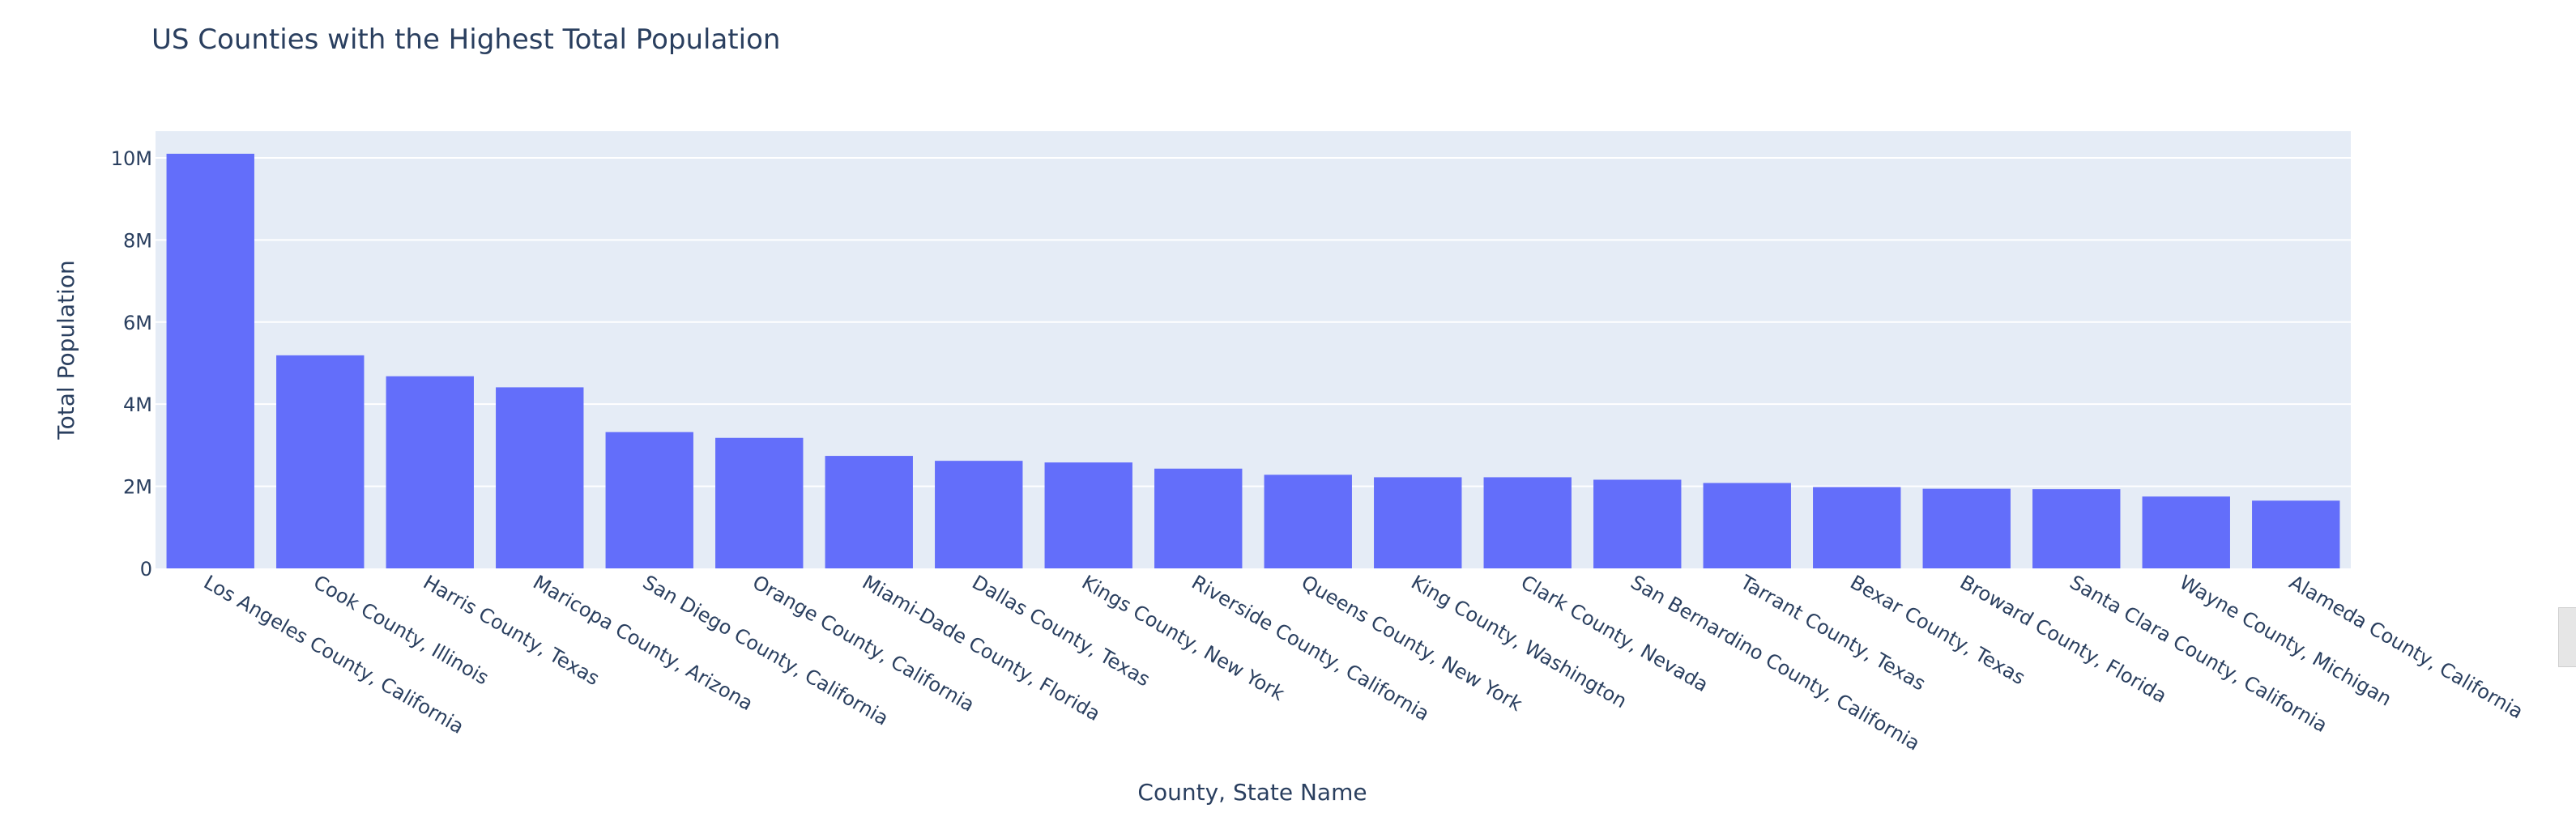 Image resolution: width=2576 pixels, height=821 pixels. I want to click on scroll-handle, so click(2567, 637).